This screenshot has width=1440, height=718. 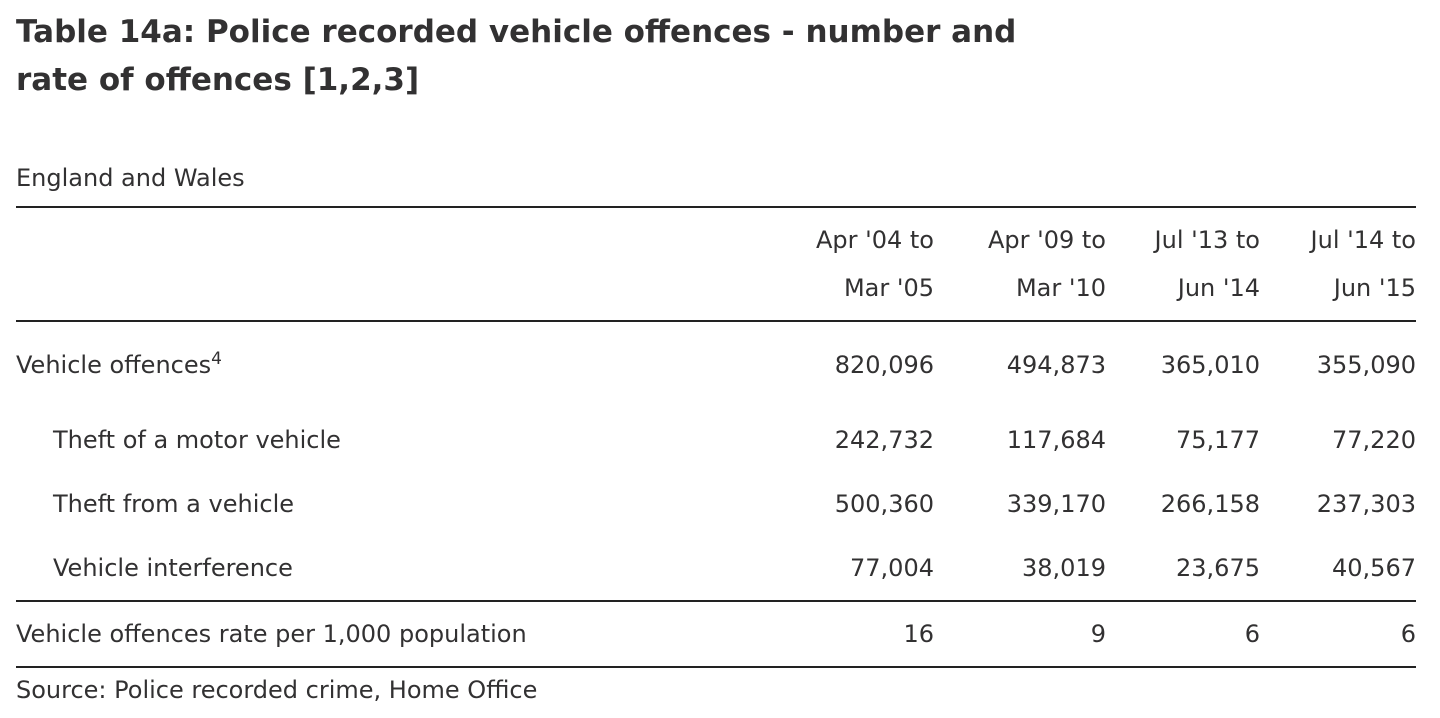 What do you see at coordinates (218, 80) in the screenshot?
I see `table-title-line-2: rate of offences [1,2,3]` at bounding box center [218, 80].